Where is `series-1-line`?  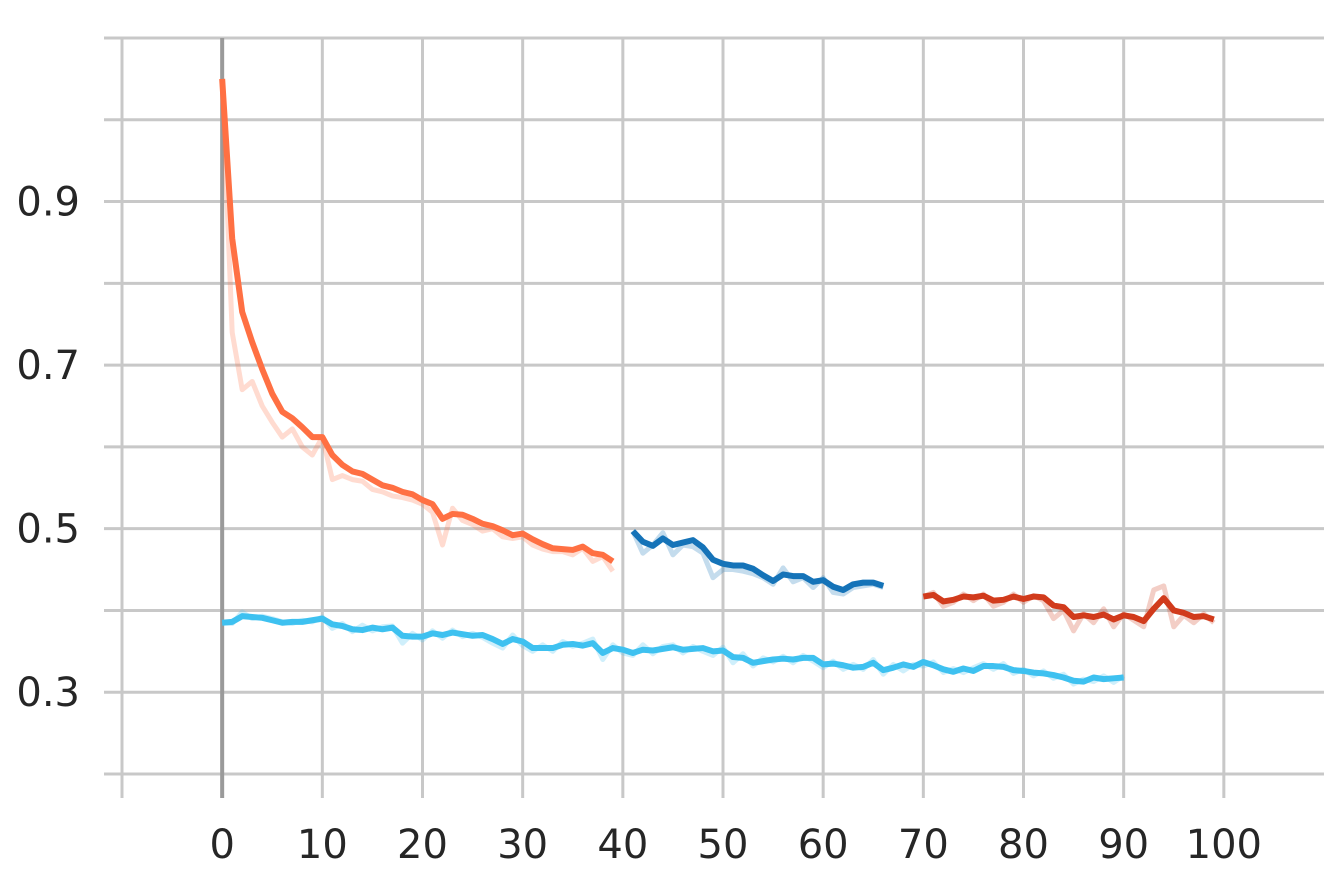
series-1-line is located at coordinates (757, 561).